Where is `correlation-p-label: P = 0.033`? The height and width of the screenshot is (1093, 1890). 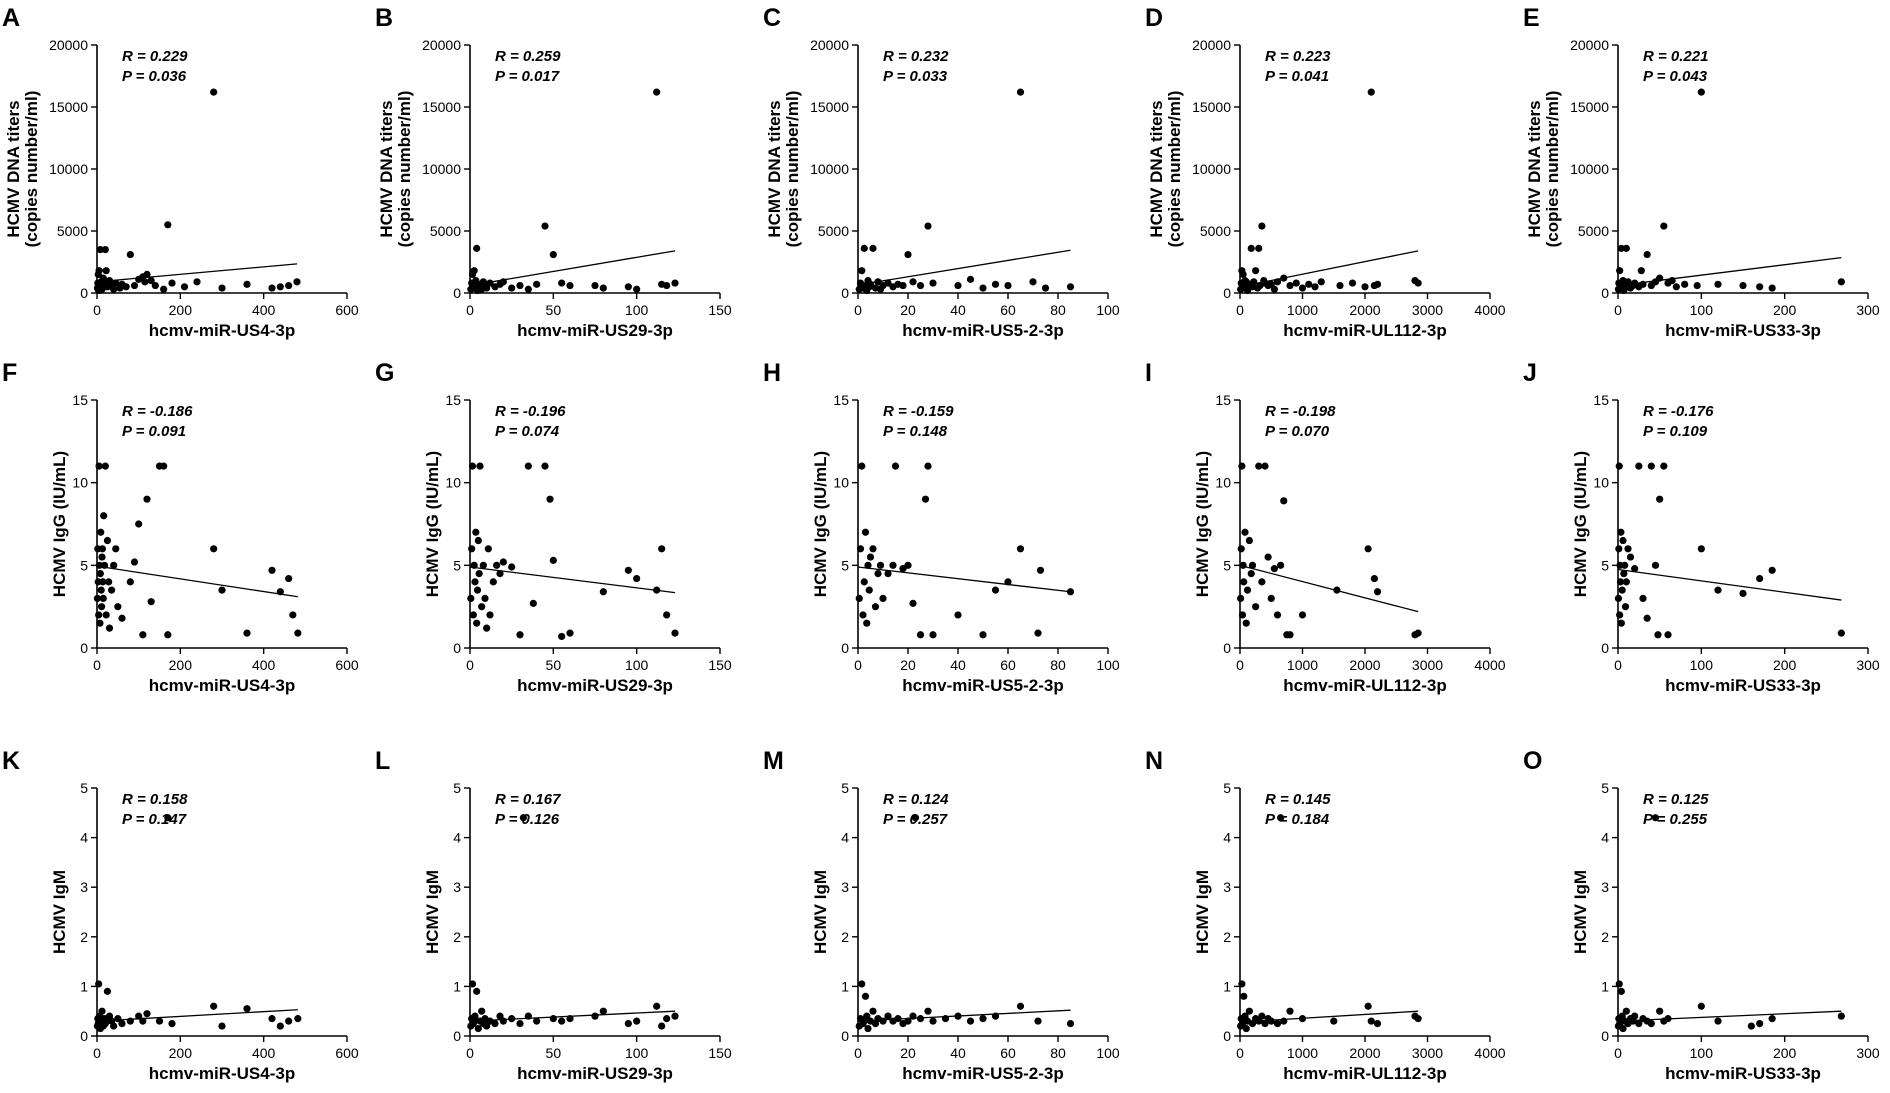 correlation-p-label: P = 0.033 is located at coordinates (915, 76).